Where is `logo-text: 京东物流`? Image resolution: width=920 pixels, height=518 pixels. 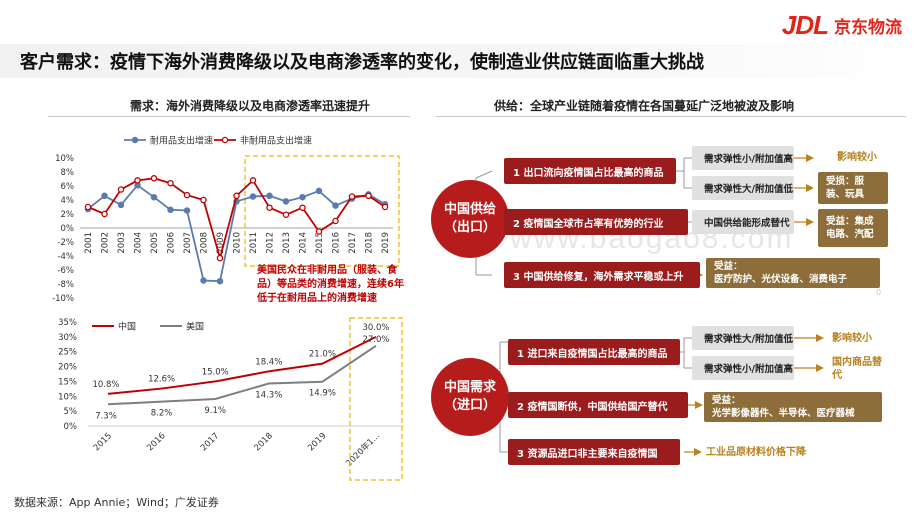
logo-text: 京东物流 is located at coordinates (868, 28).